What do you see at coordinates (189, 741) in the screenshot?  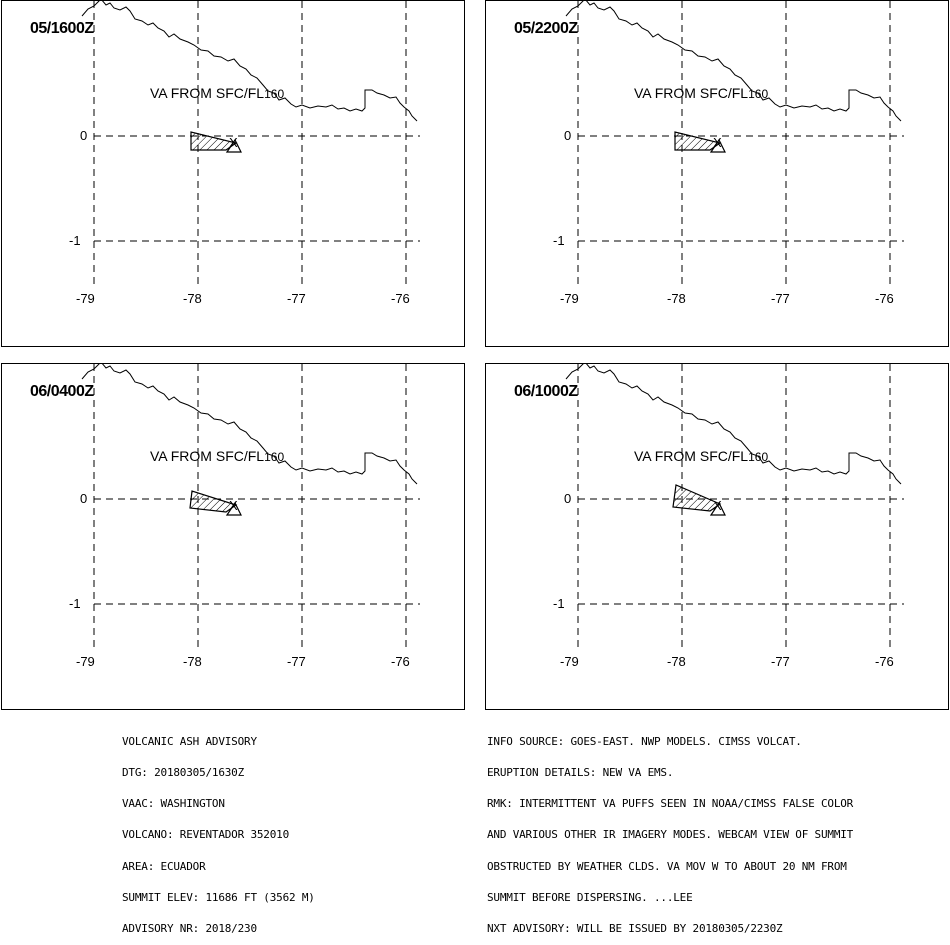 I see `advisory-line: VOLCANIC ASH ADVISORY` at bounding box center [189, 741].